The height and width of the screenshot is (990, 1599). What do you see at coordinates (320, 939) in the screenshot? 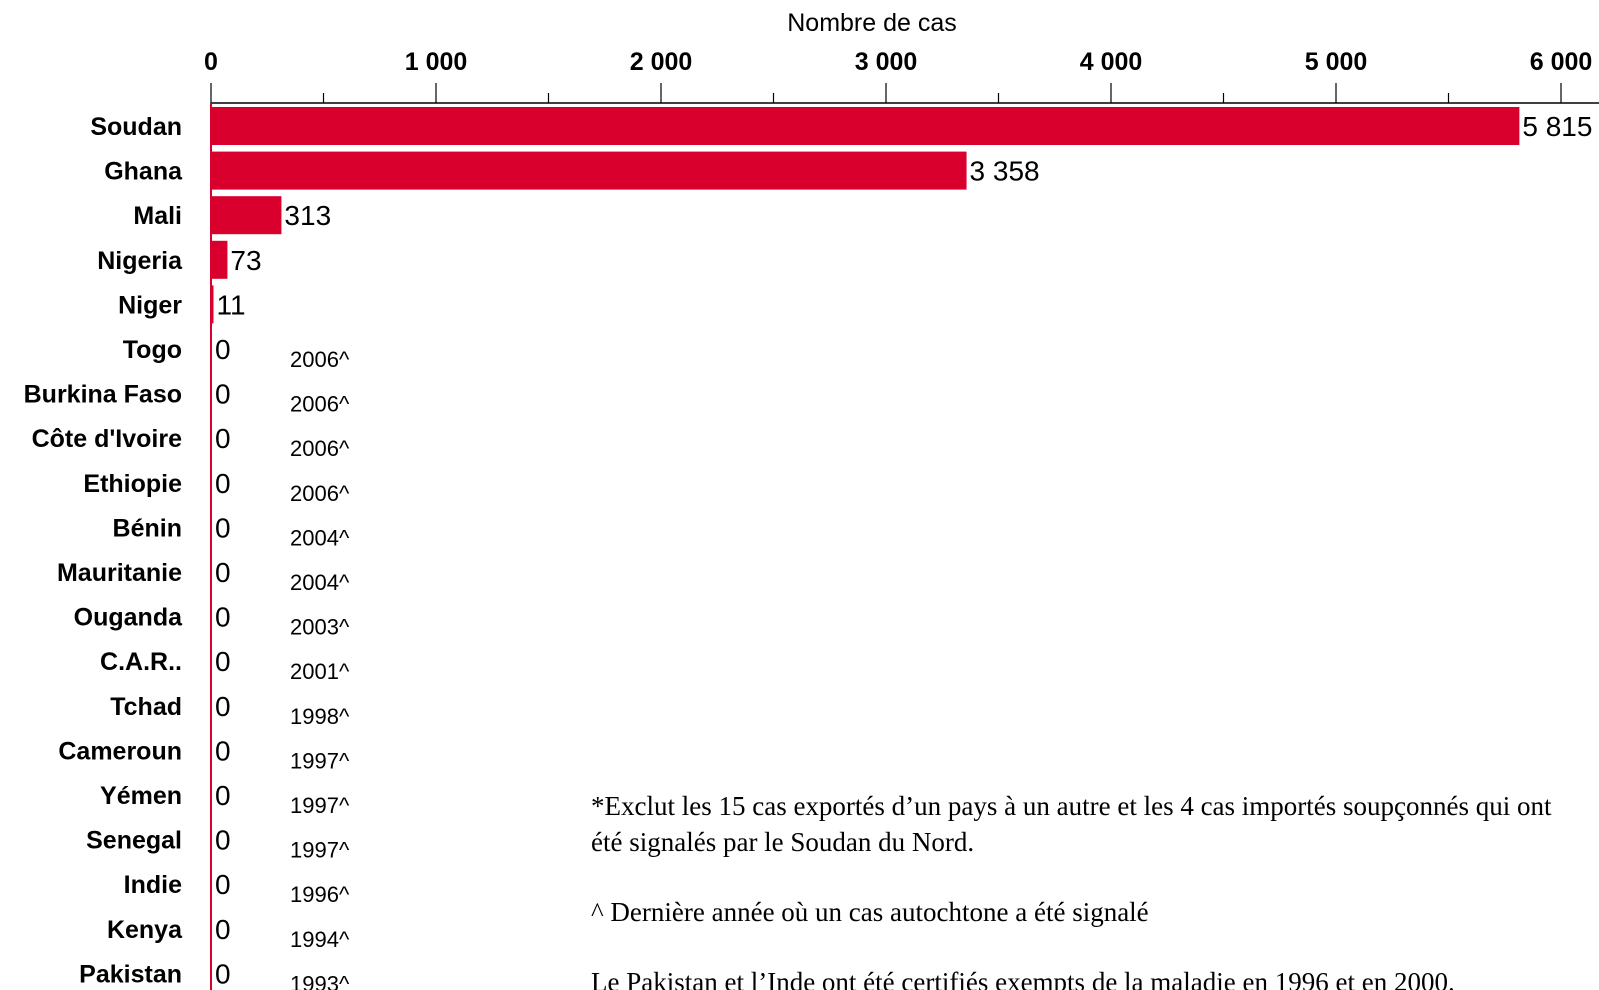
I see `last-year-label: 1994^` at bounding box center [320, 939].